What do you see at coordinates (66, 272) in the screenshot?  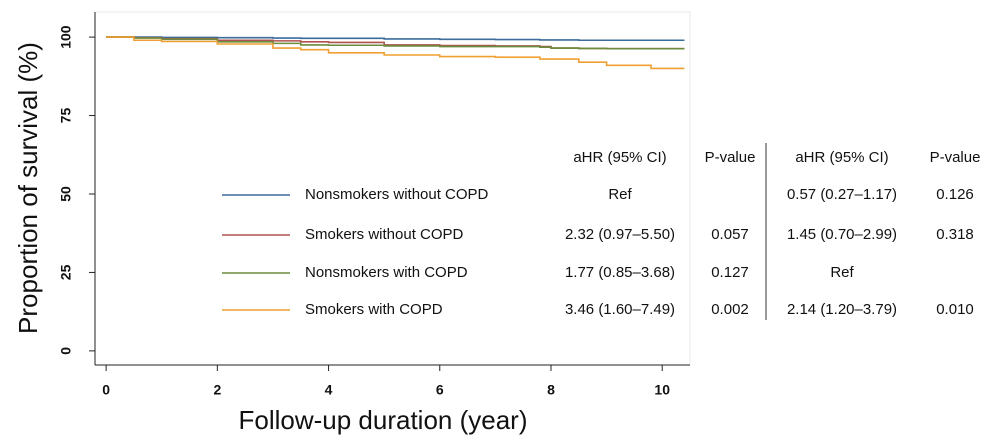 I see `y-tick-label: 25` at bounding box center [66, 272].